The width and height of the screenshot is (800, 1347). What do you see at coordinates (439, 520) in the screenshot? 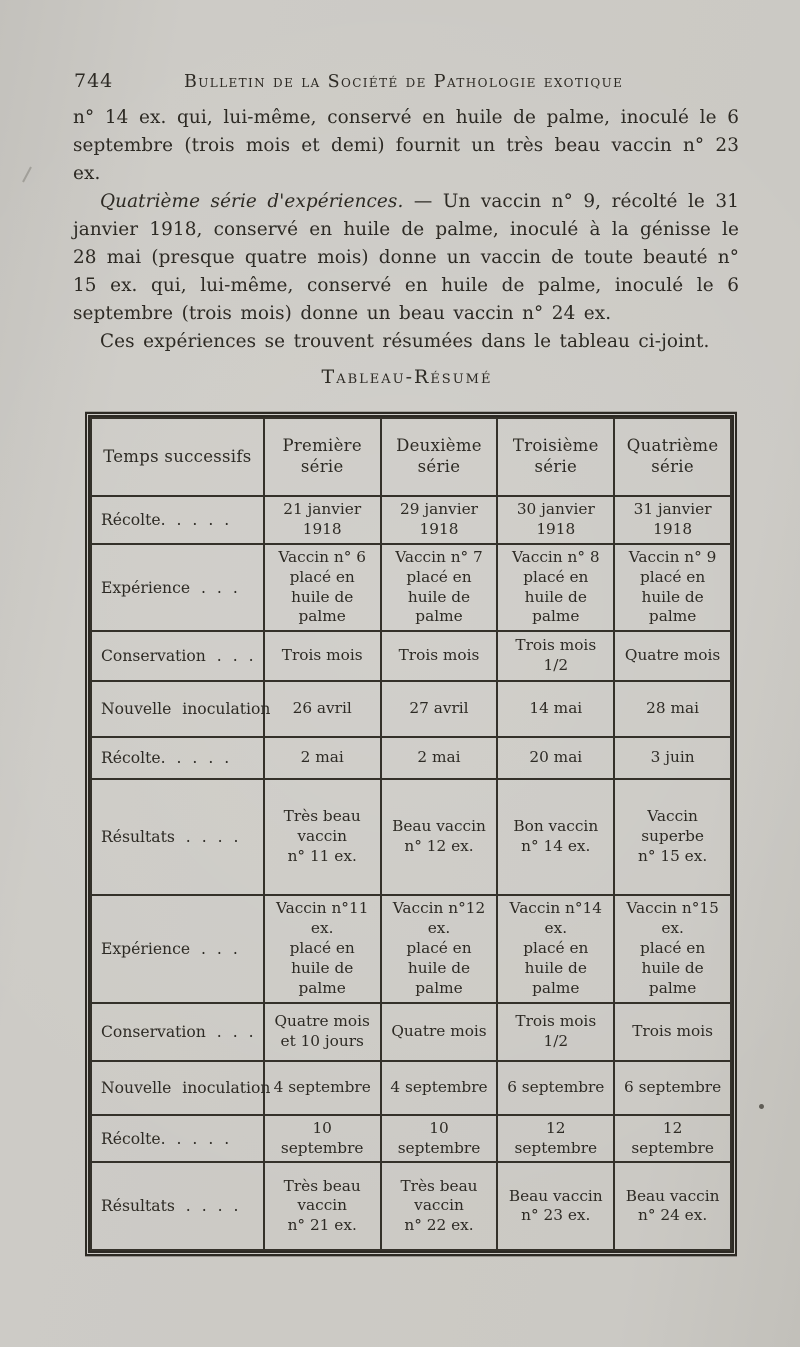
I see `table-cell: 29 janvier 1918` at bounding box center [439, 520].